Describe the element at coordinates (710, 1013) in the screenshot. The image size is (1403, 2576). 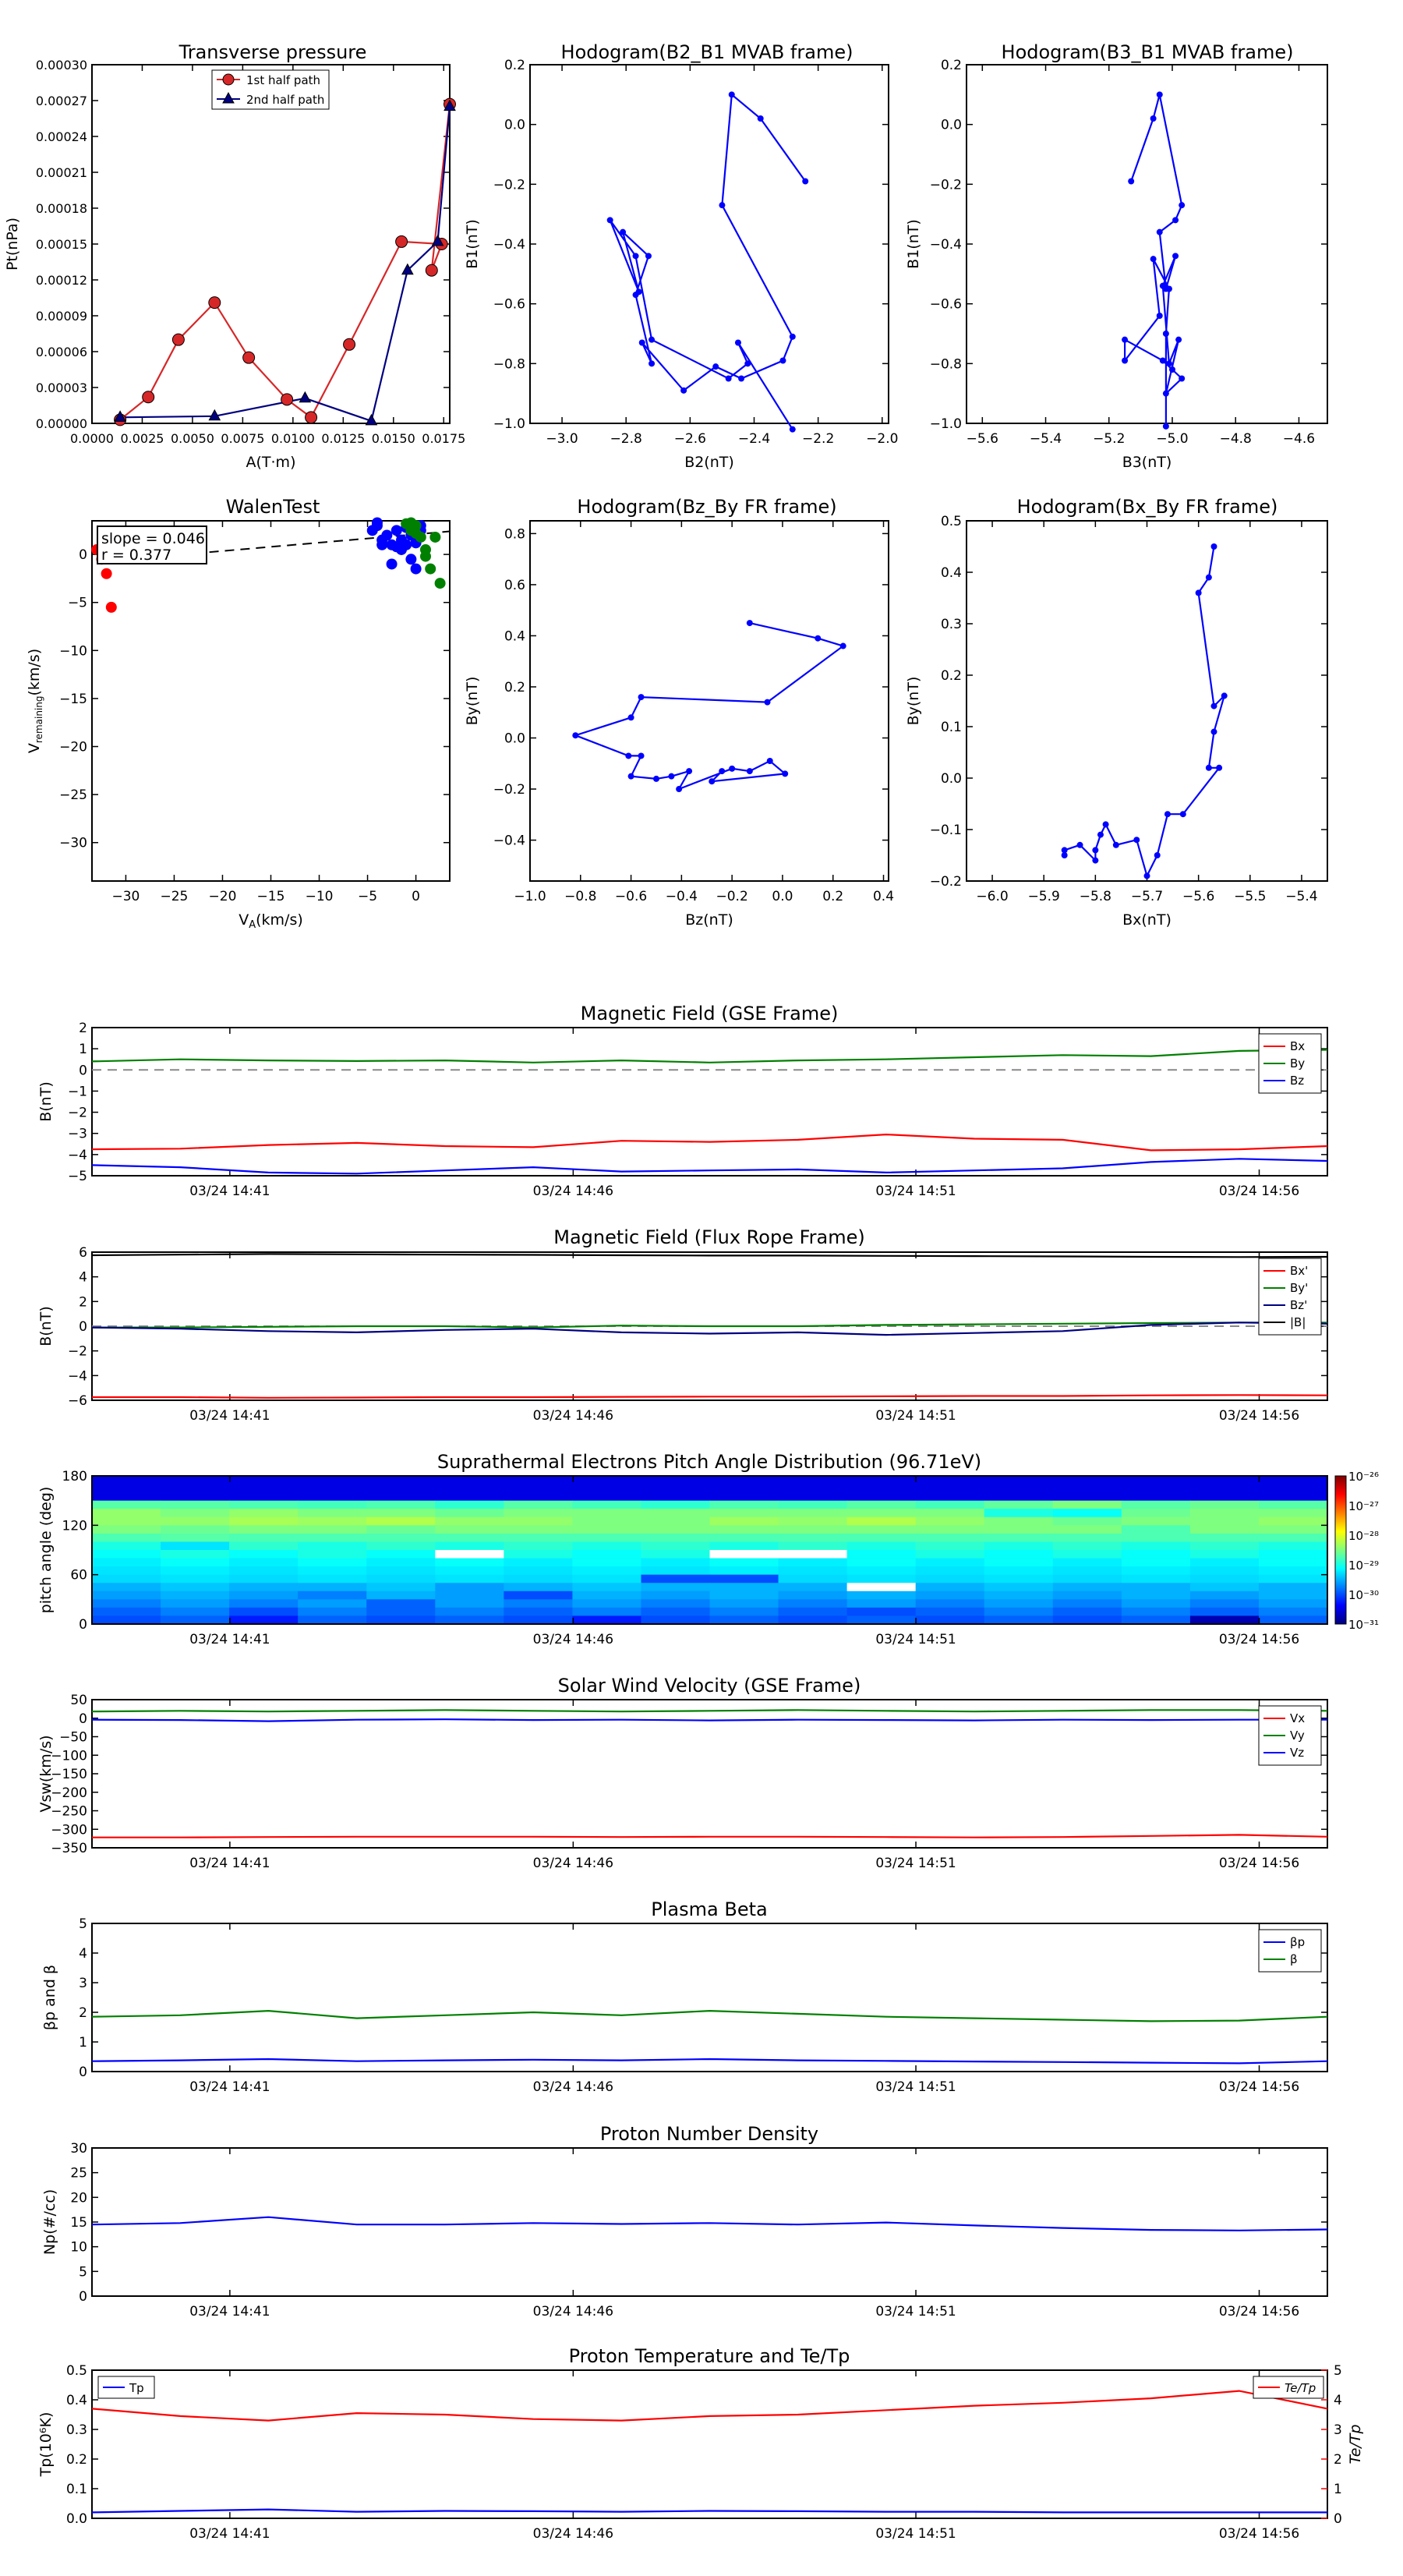
I see `title-mag-gse: Magnetic Field (GSE Frame)` at that location.